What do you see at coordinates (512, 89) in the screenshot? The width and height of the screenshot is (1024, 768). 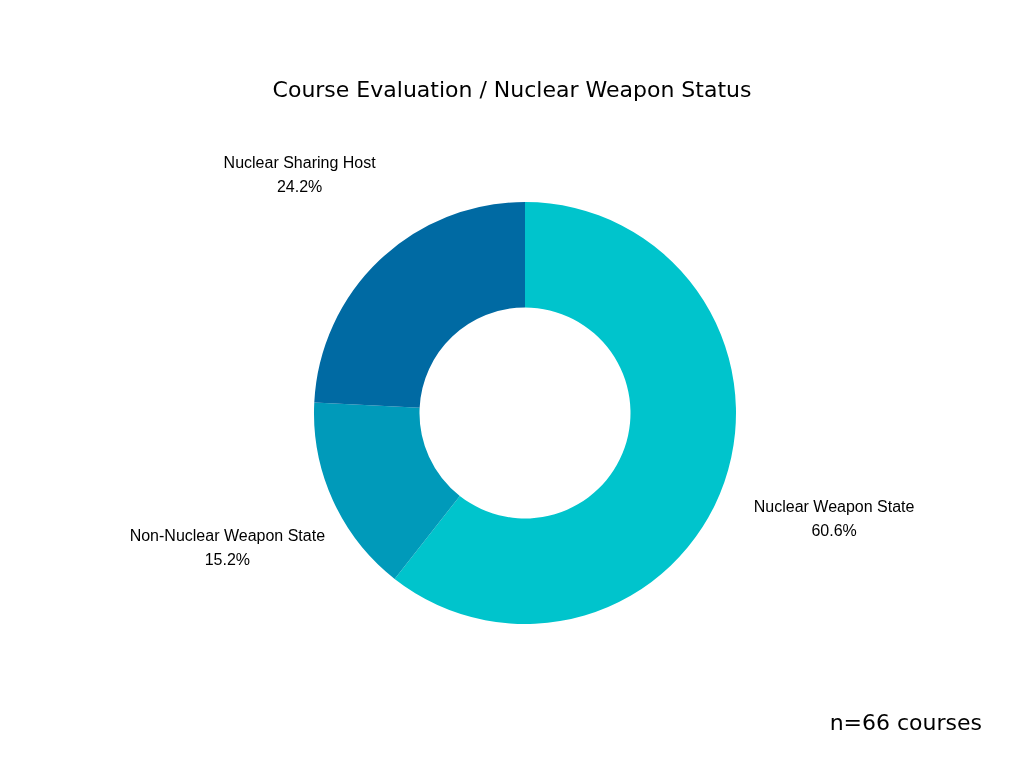 I see `chart-title: Course Evaluation / Nuclear Weapon Status` at bounding box center [512, 89].